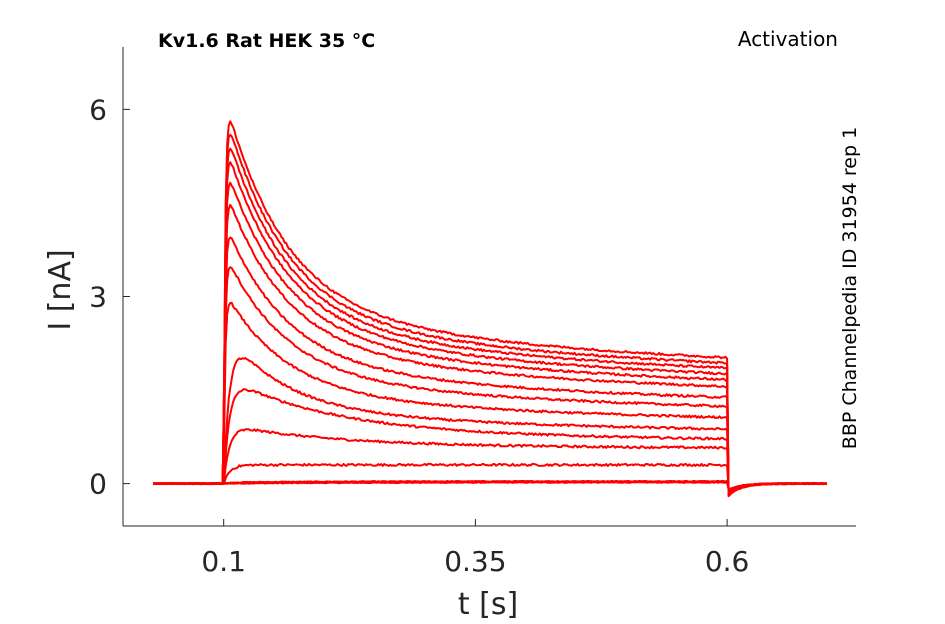 This screenshot has height=624, width=945. I want to click on x-axis-label: t [s], so click(488, 604).